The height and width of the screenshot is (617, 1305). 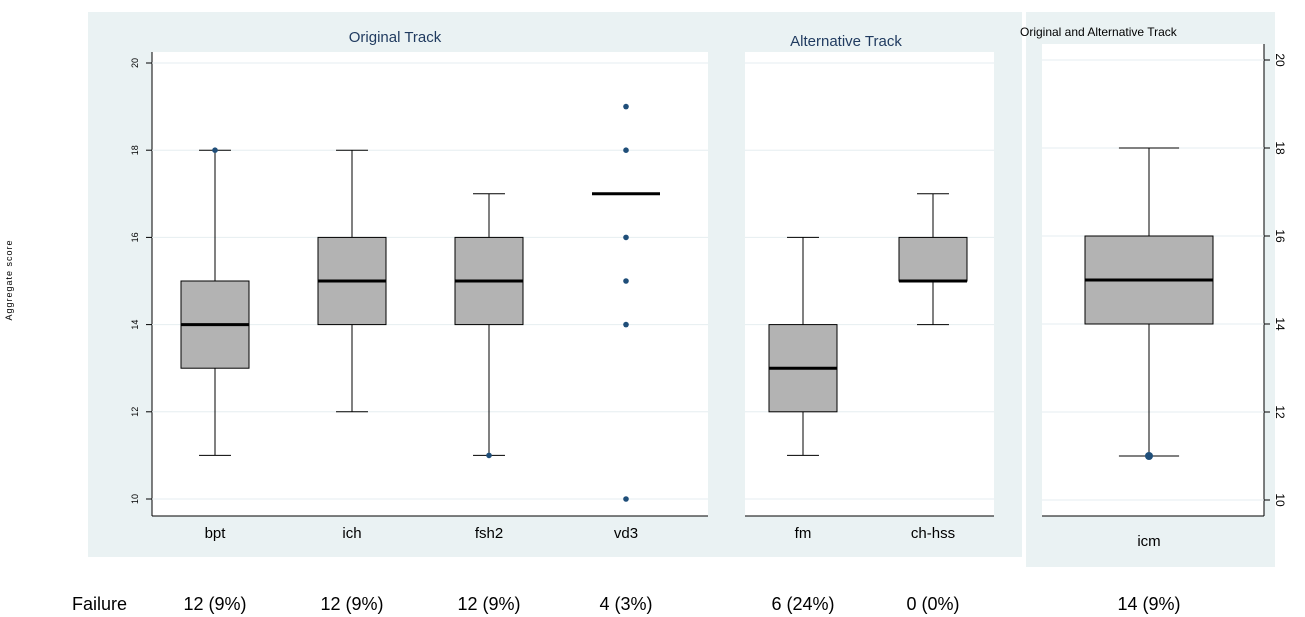 What do you see at coordinates (395, 37) in the screenshot?
I see `panel-title-original: Original Track` at bounding box center [395, 37].